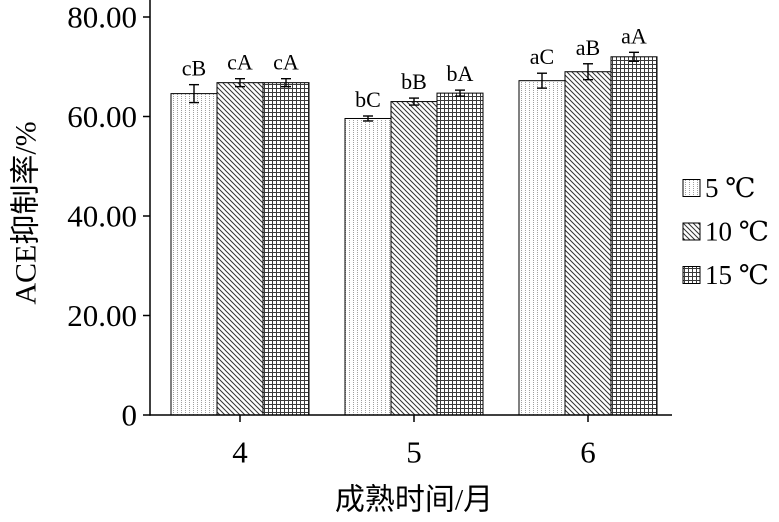  What do you see at coordinates (460, 73) in the screenshot?
I see `data-label-series-3-category-5: bA` at bounding box center [460, 73].